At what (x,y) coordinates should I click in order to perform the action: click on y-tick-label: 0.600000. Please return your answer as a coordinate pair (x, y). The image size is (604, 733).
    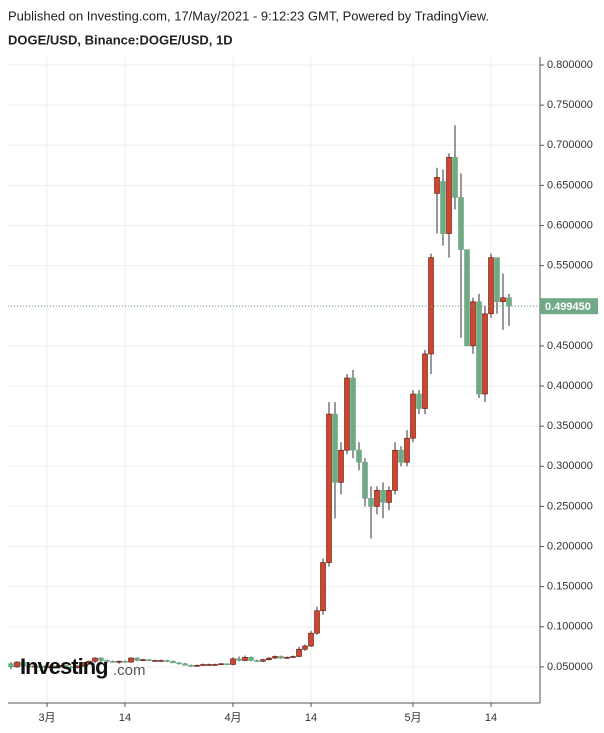
    Looking at the image, I should click on (570, 225).